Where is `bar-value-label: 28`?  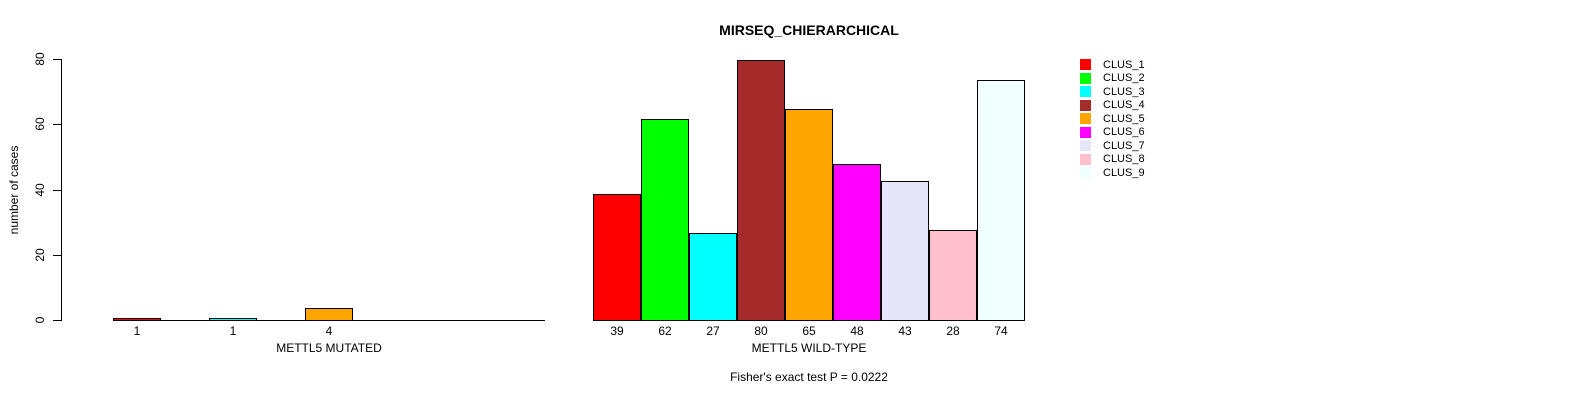 bar-value-label: 28 is located at coordinates (953, 331).